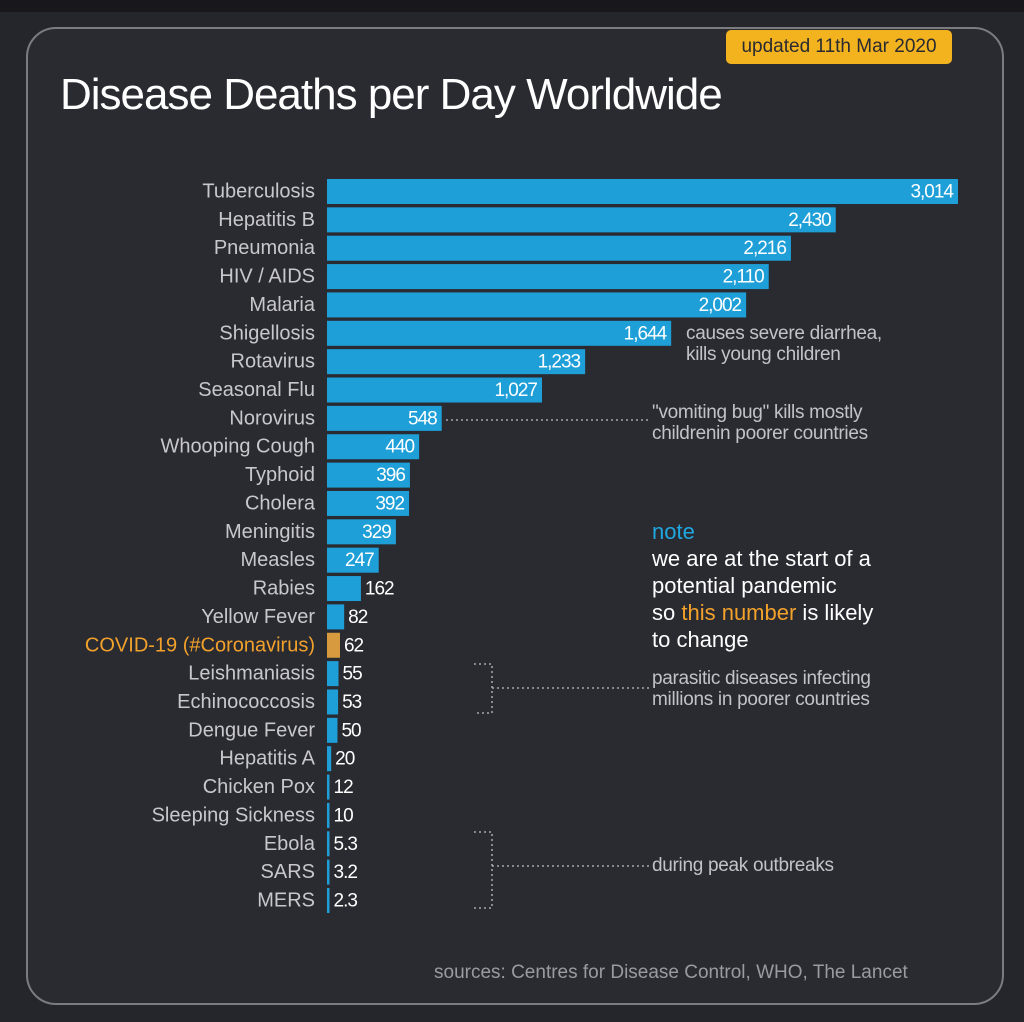  Describe the element at coordinates (266, 220) in the screenshot. I see `category-label: Hepatitis B` at that location.